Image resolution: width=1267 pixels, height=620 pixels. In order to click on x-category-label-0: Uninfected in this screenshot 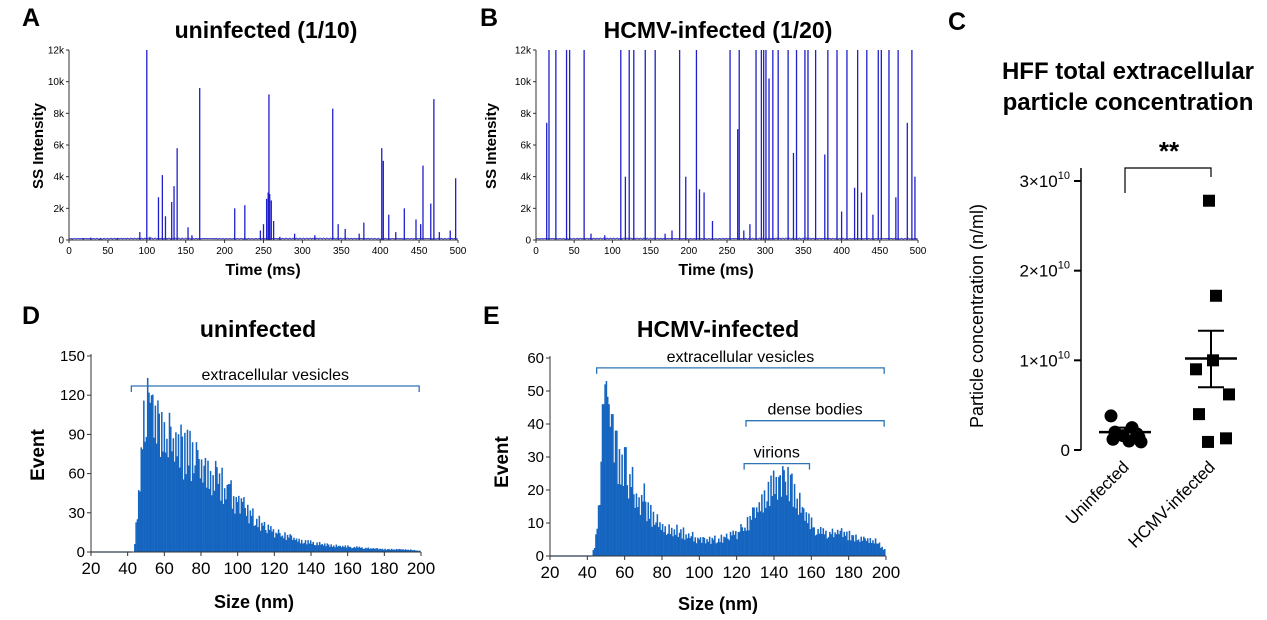, I will do `click(1097, 492)`.